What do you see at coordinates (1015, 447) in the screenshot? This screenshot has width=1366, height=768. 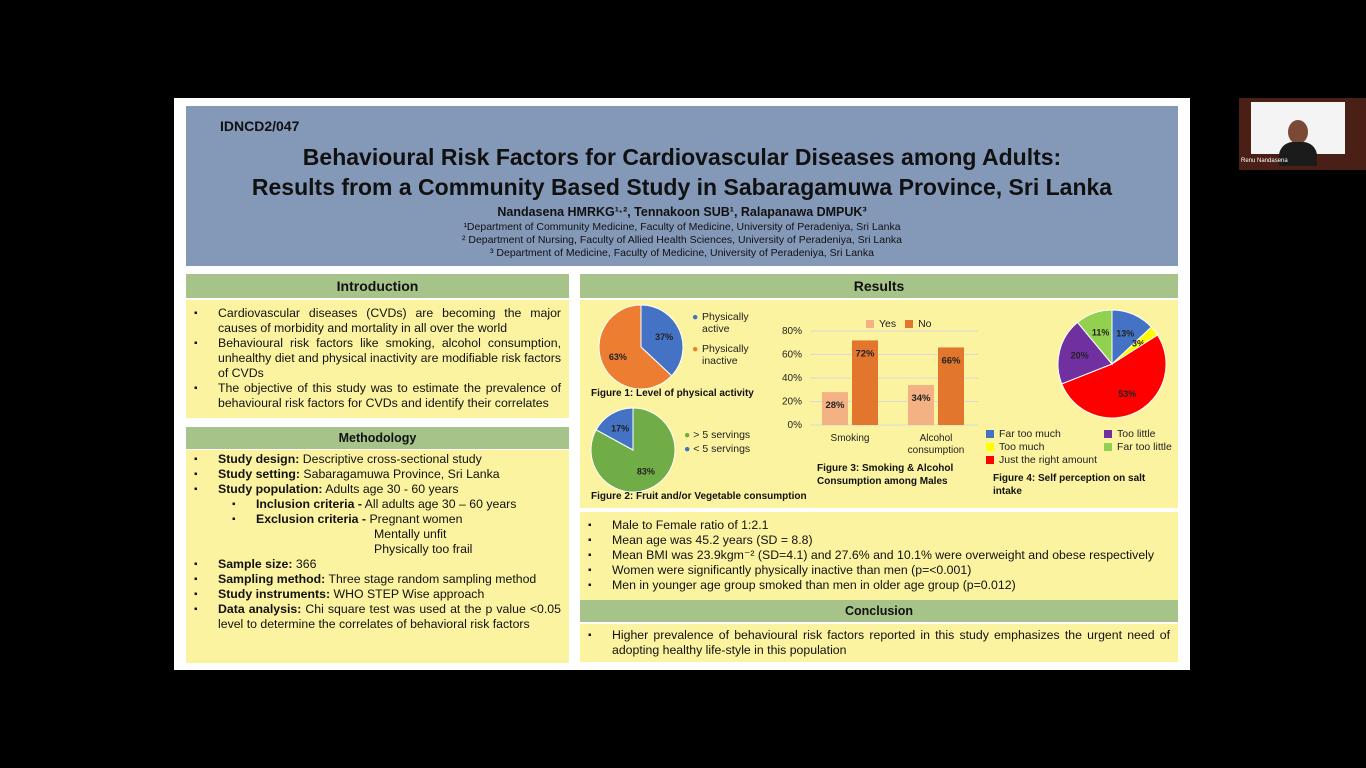 I see `legend-too-much: Too much` at bounding box center [1015, 447].